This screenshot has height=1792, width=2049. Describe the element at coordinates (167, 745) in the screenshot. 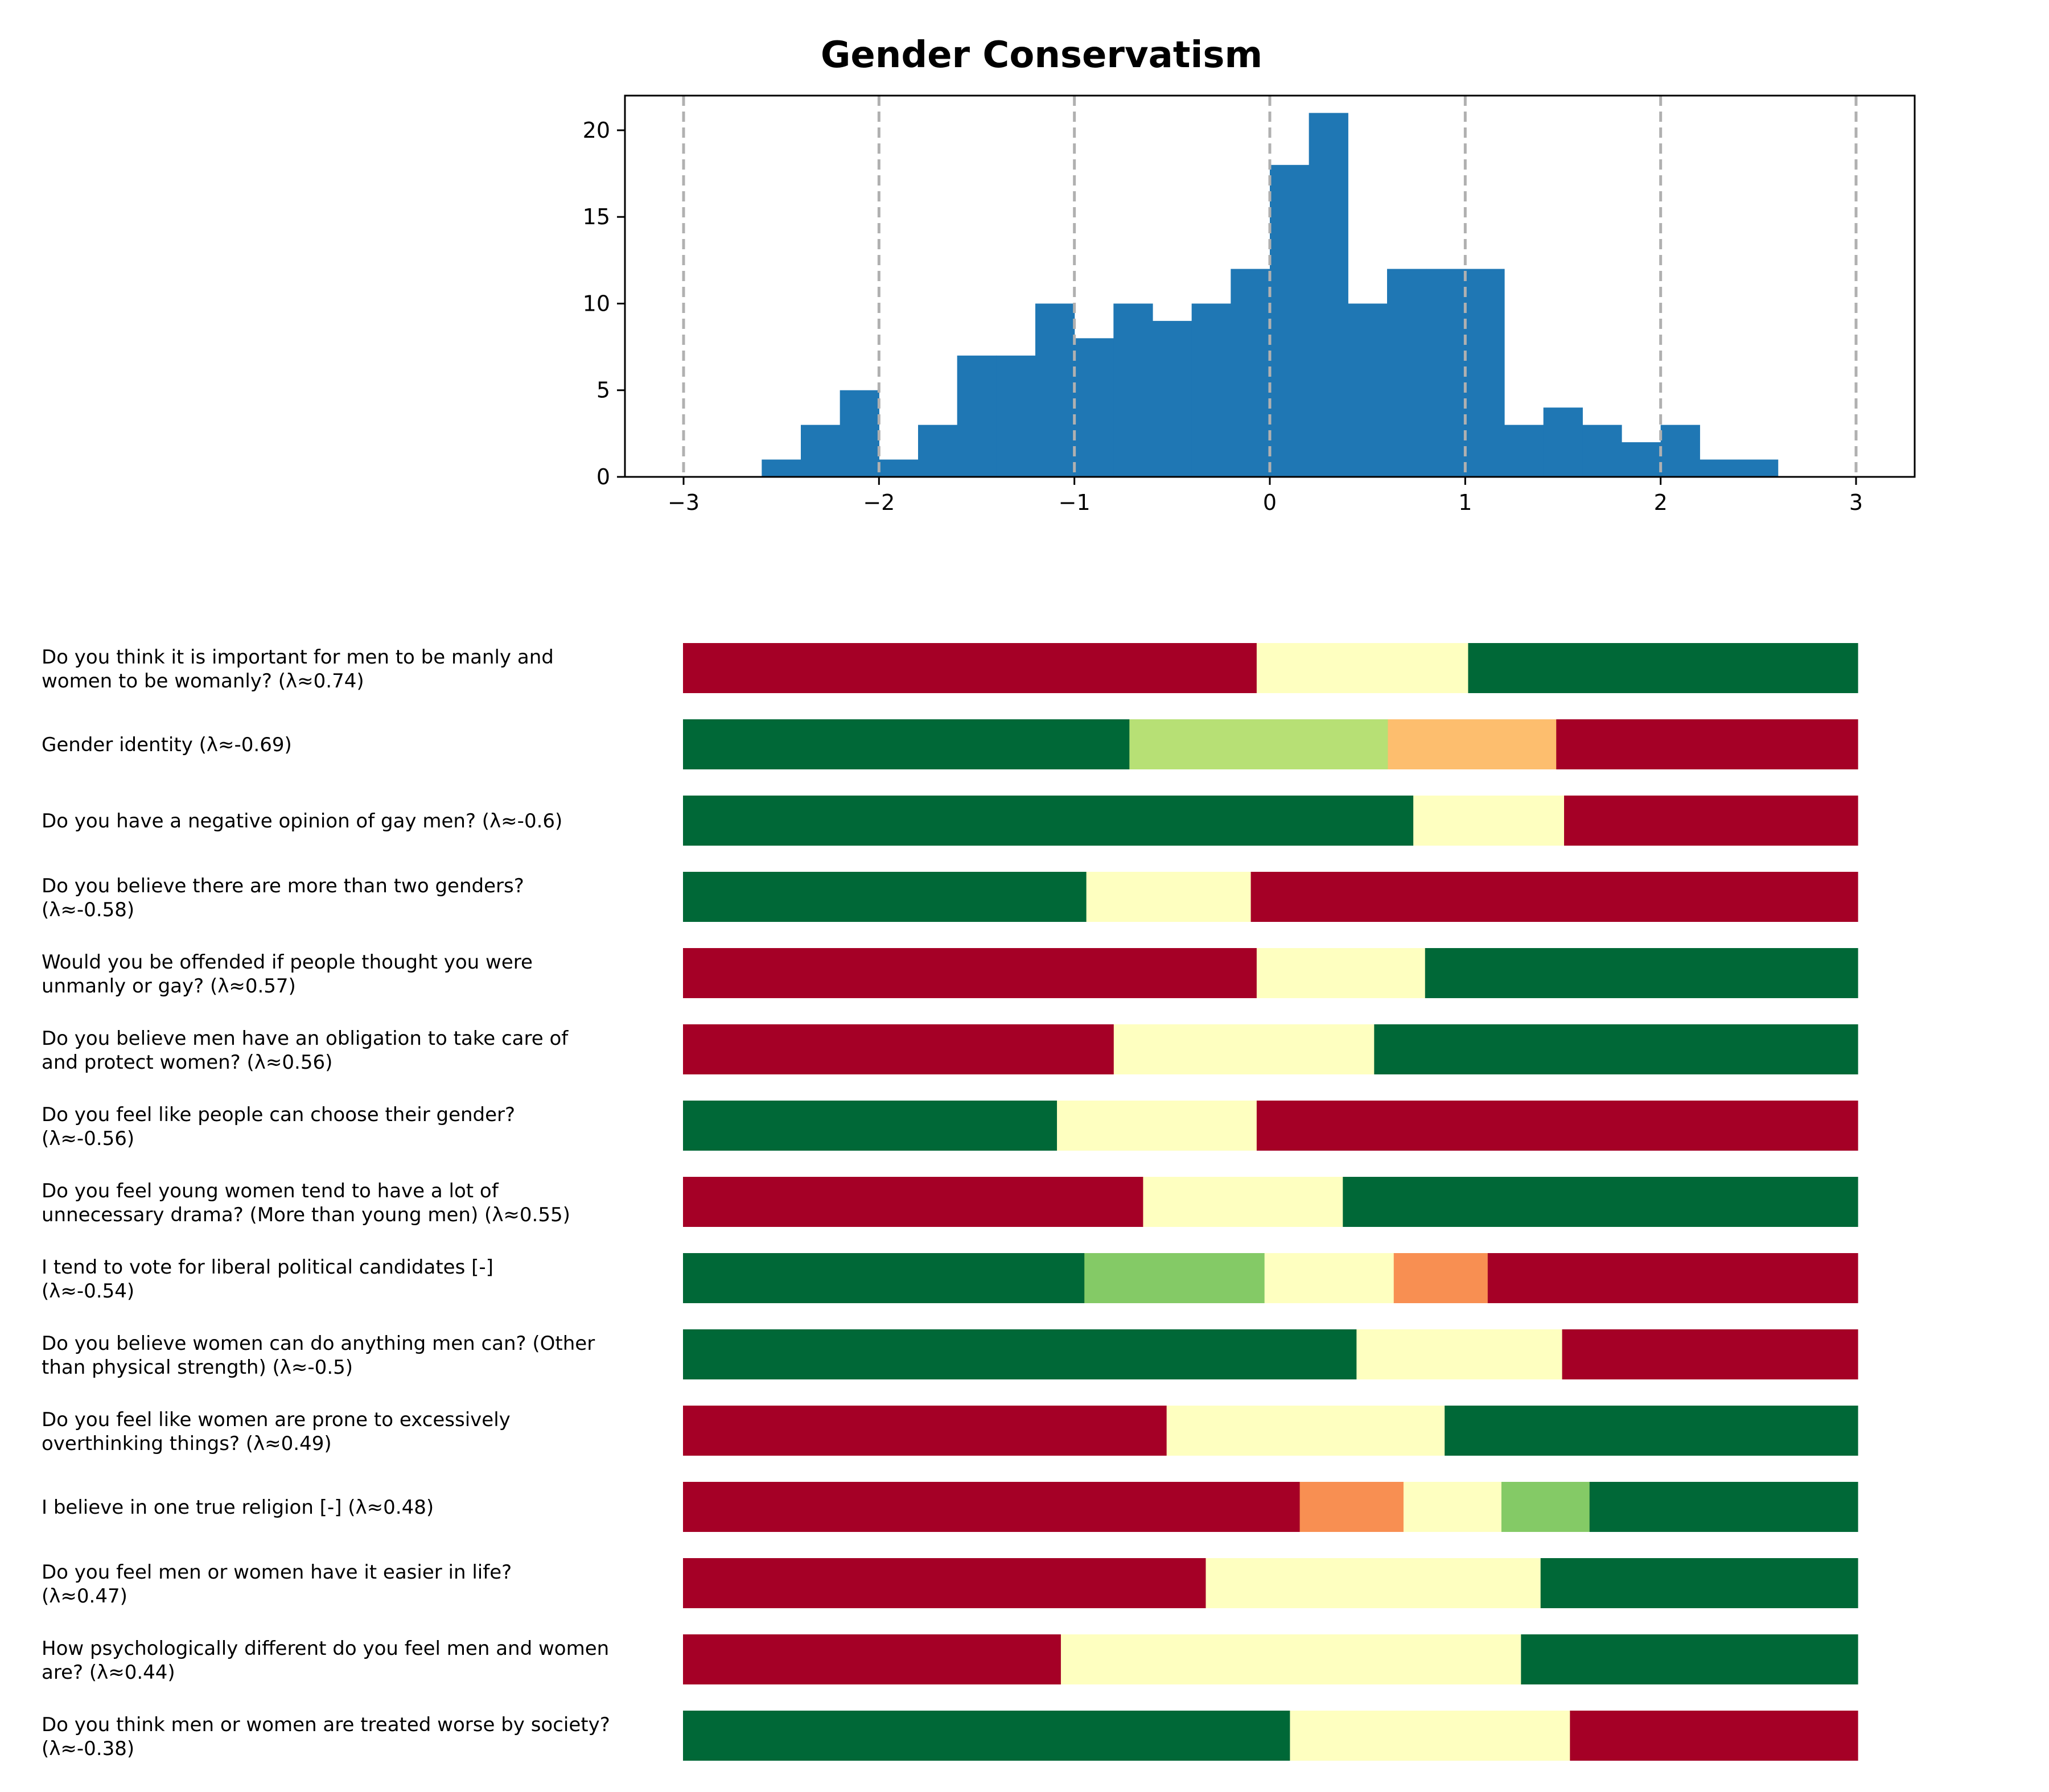

I see `question-label: Gender identity (λ≈-0.69)` at that location.